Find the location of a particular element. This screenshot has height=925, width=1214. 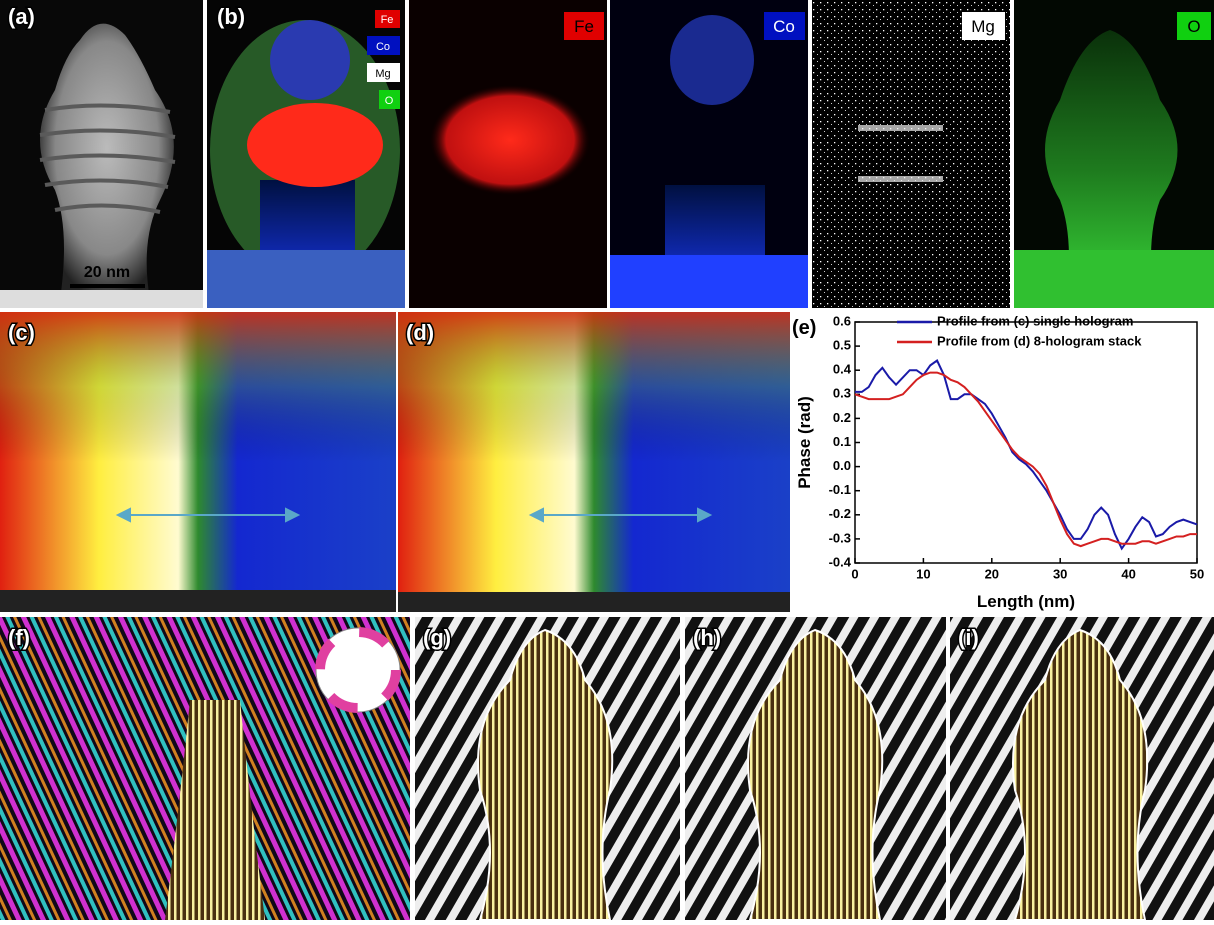

panel-label: (h) is located at coordinates (707, 637).